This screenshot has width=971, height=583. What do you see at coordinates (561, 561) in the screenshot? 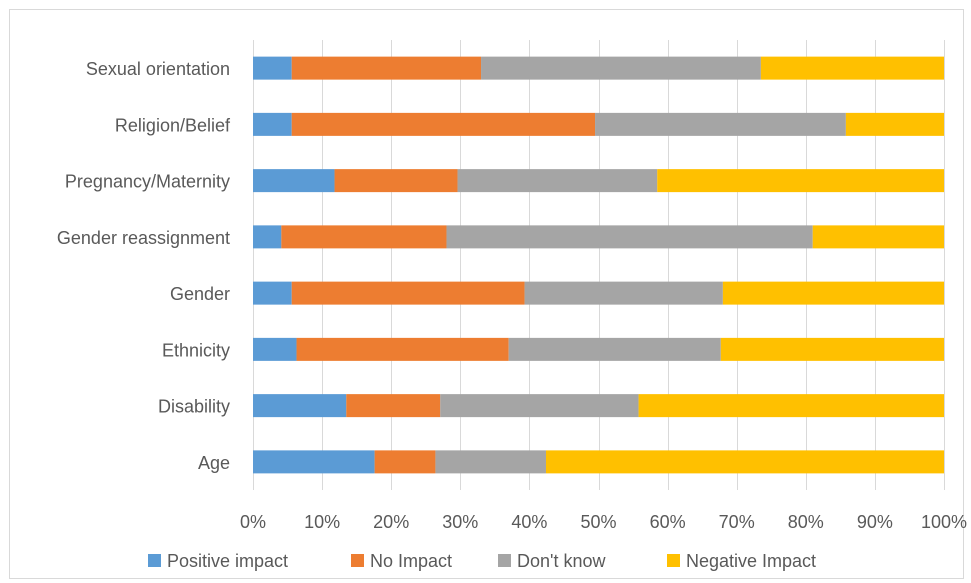
I see `legend-label-2: Don't know` at bounding box center [561, 561].